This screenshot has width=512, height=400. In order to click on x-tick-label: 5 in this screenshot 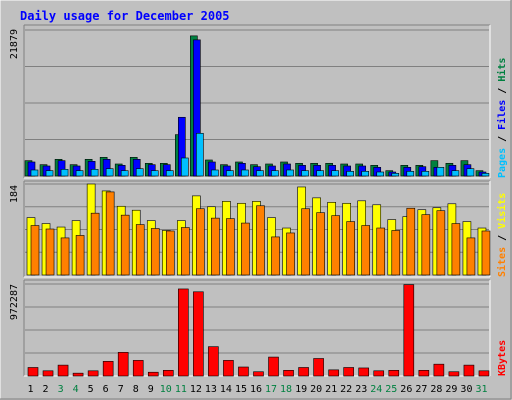, I will do `click(91, 389)`.